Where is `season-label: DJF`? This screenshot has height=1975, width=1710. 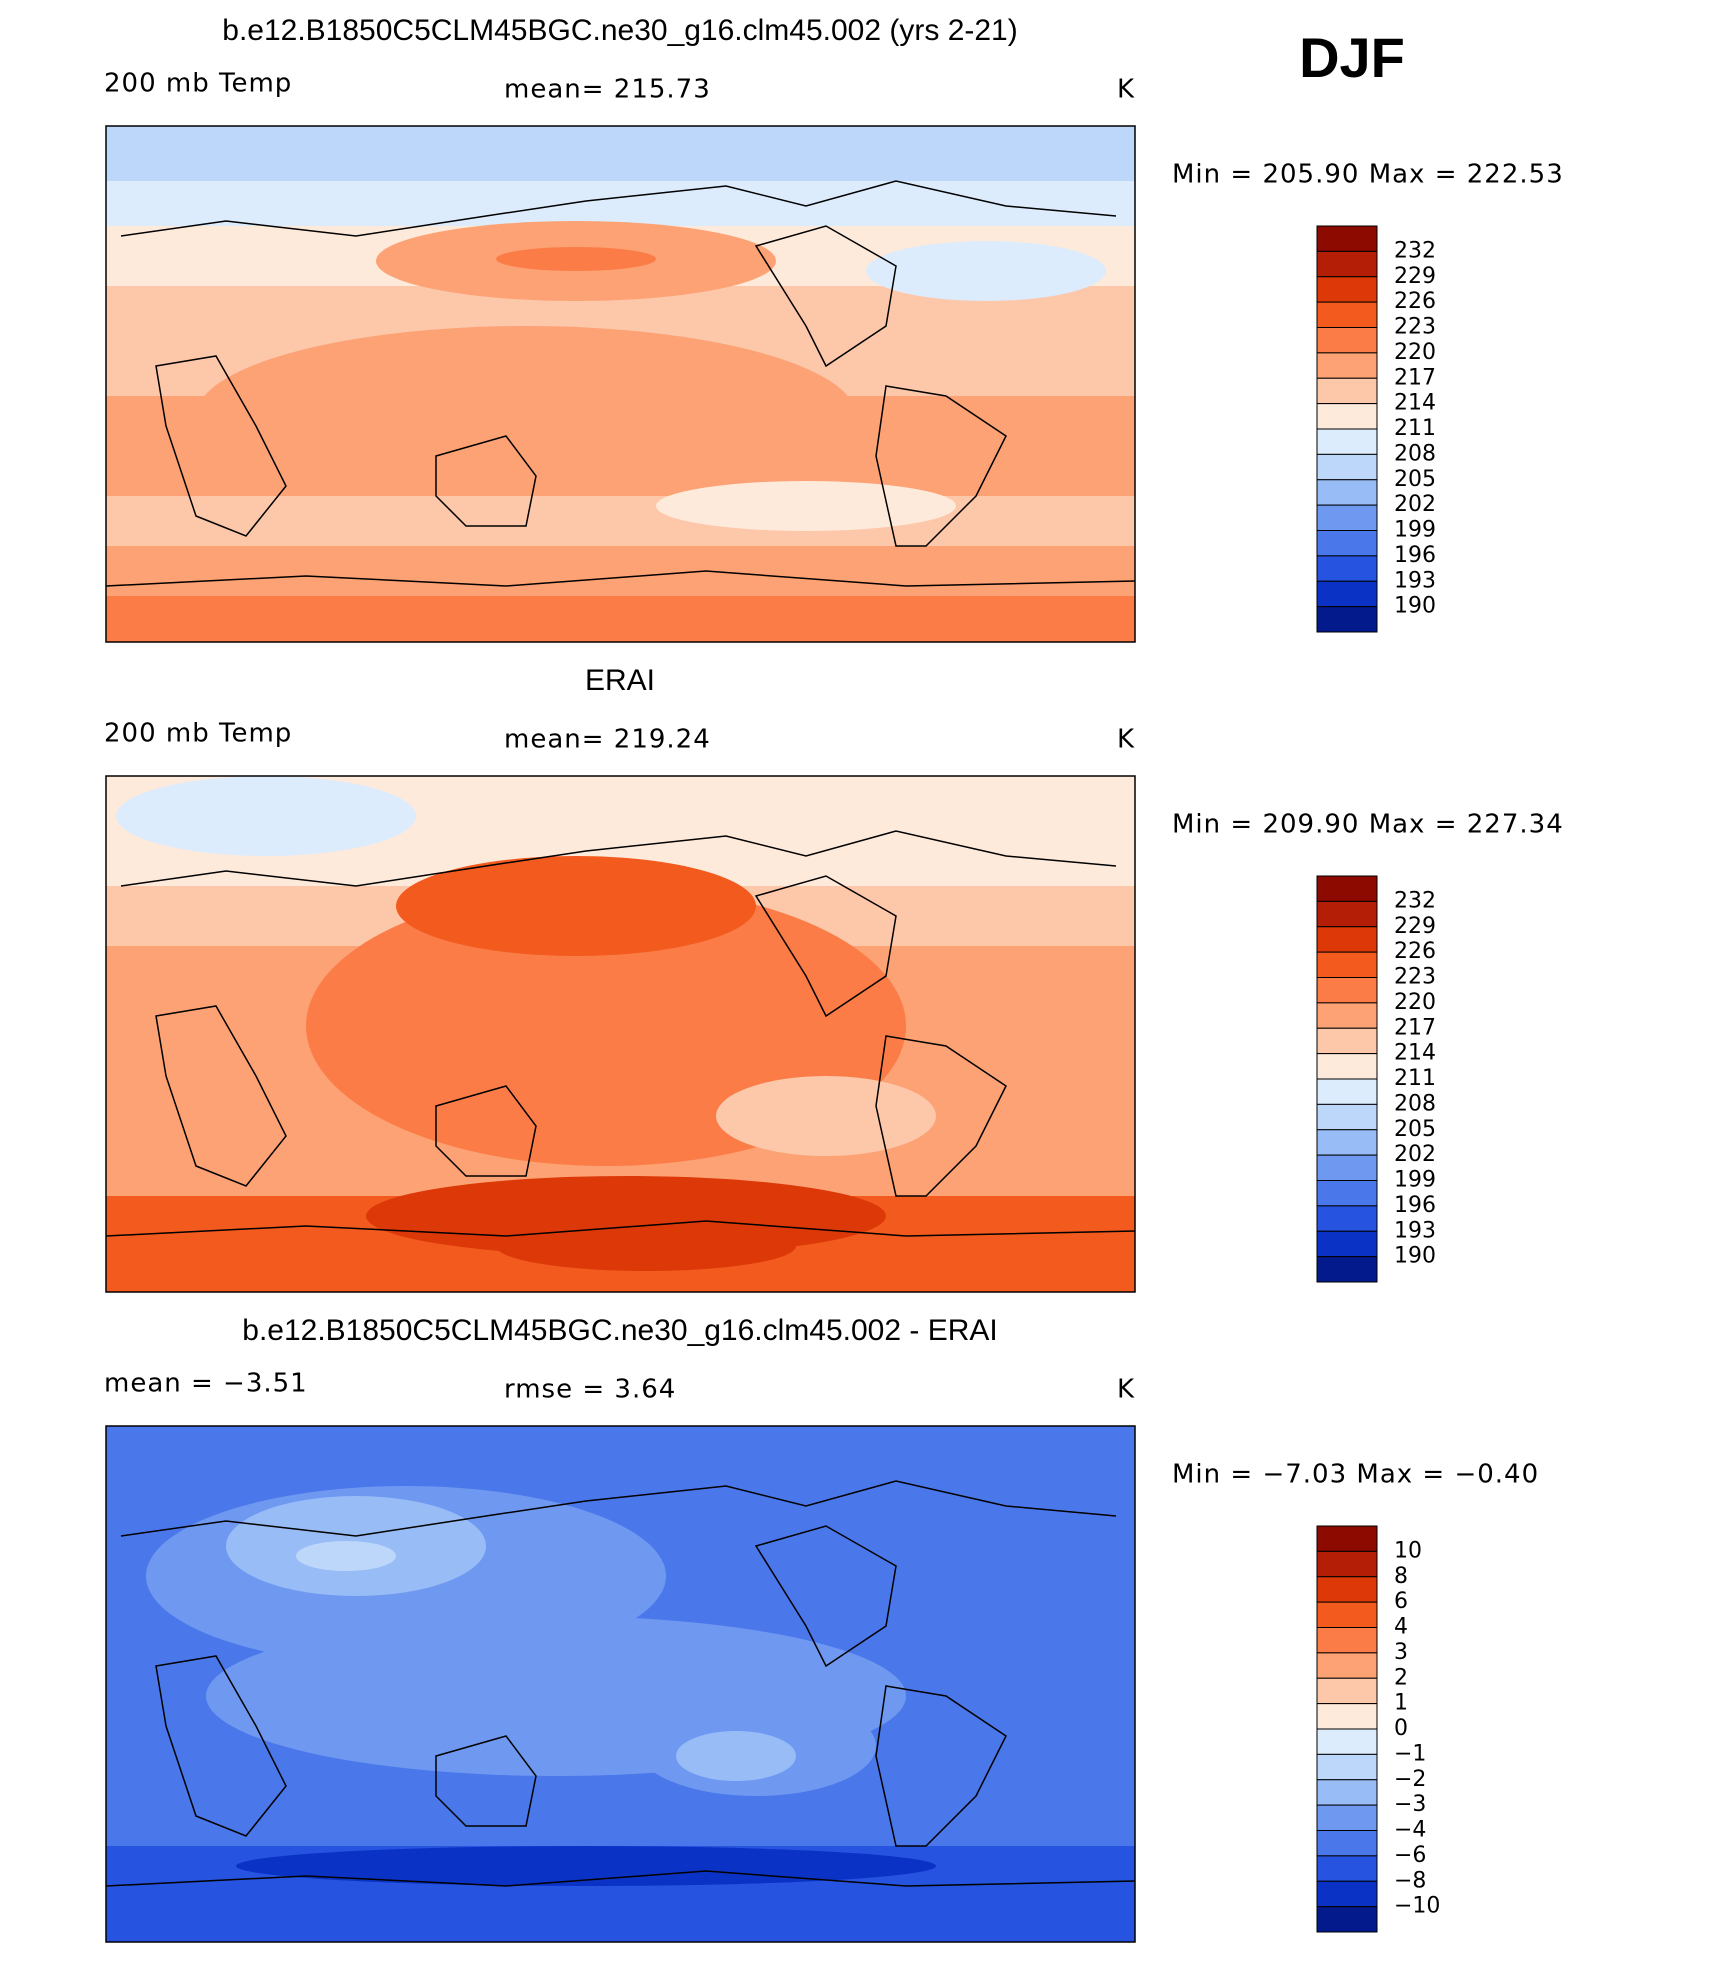 season-label: DJF is located at coordinates (1352, 57).